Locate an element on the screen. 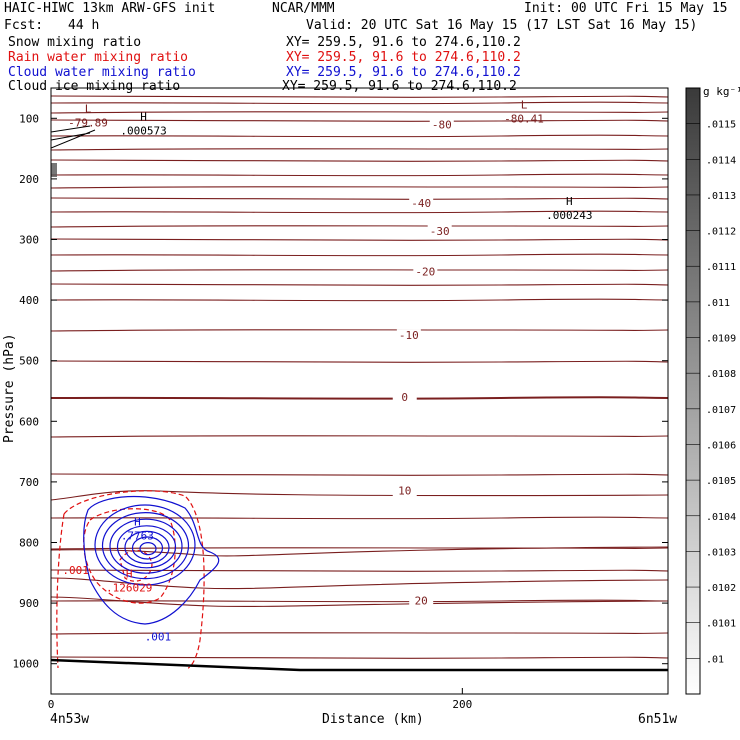 The width and height of the screenshot is (740, 740). snow-shading is located at coordinates (54, 170).